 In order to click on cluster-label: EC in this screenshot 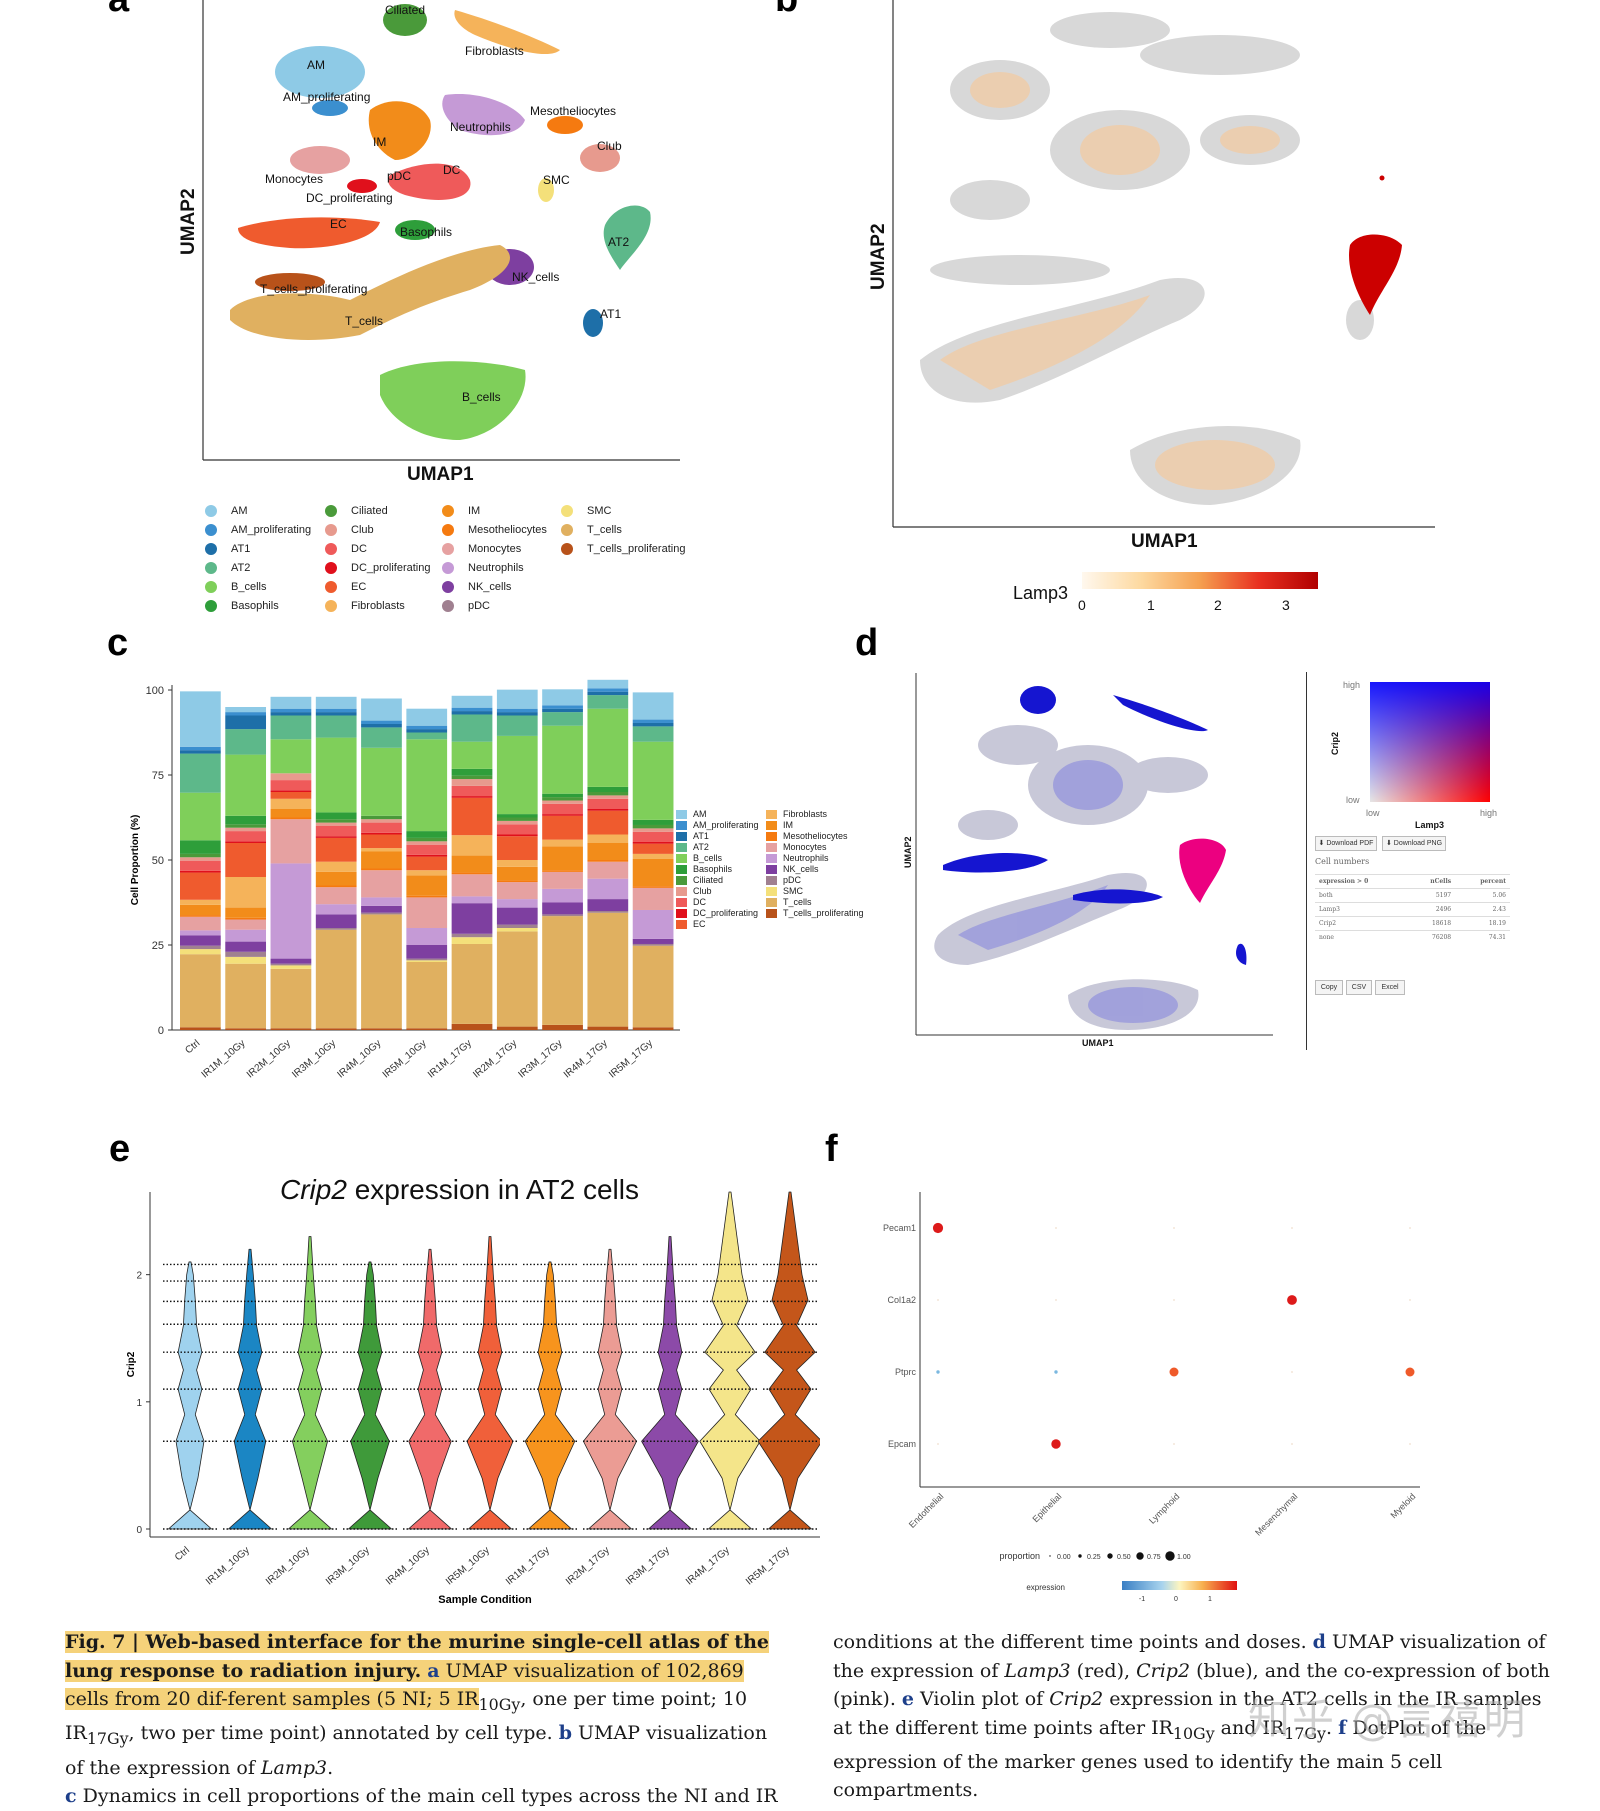, I will do `click(338, 224)`.